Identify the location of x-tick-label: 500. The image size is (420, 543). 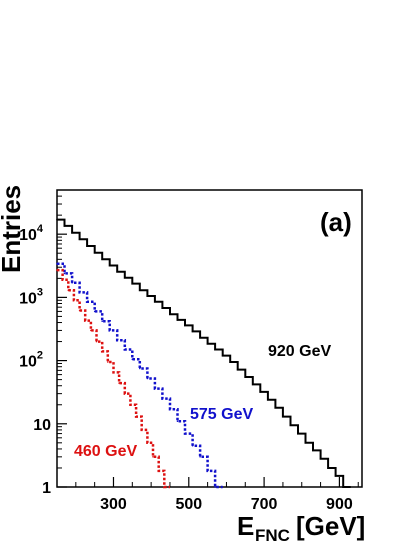
(188, 504).